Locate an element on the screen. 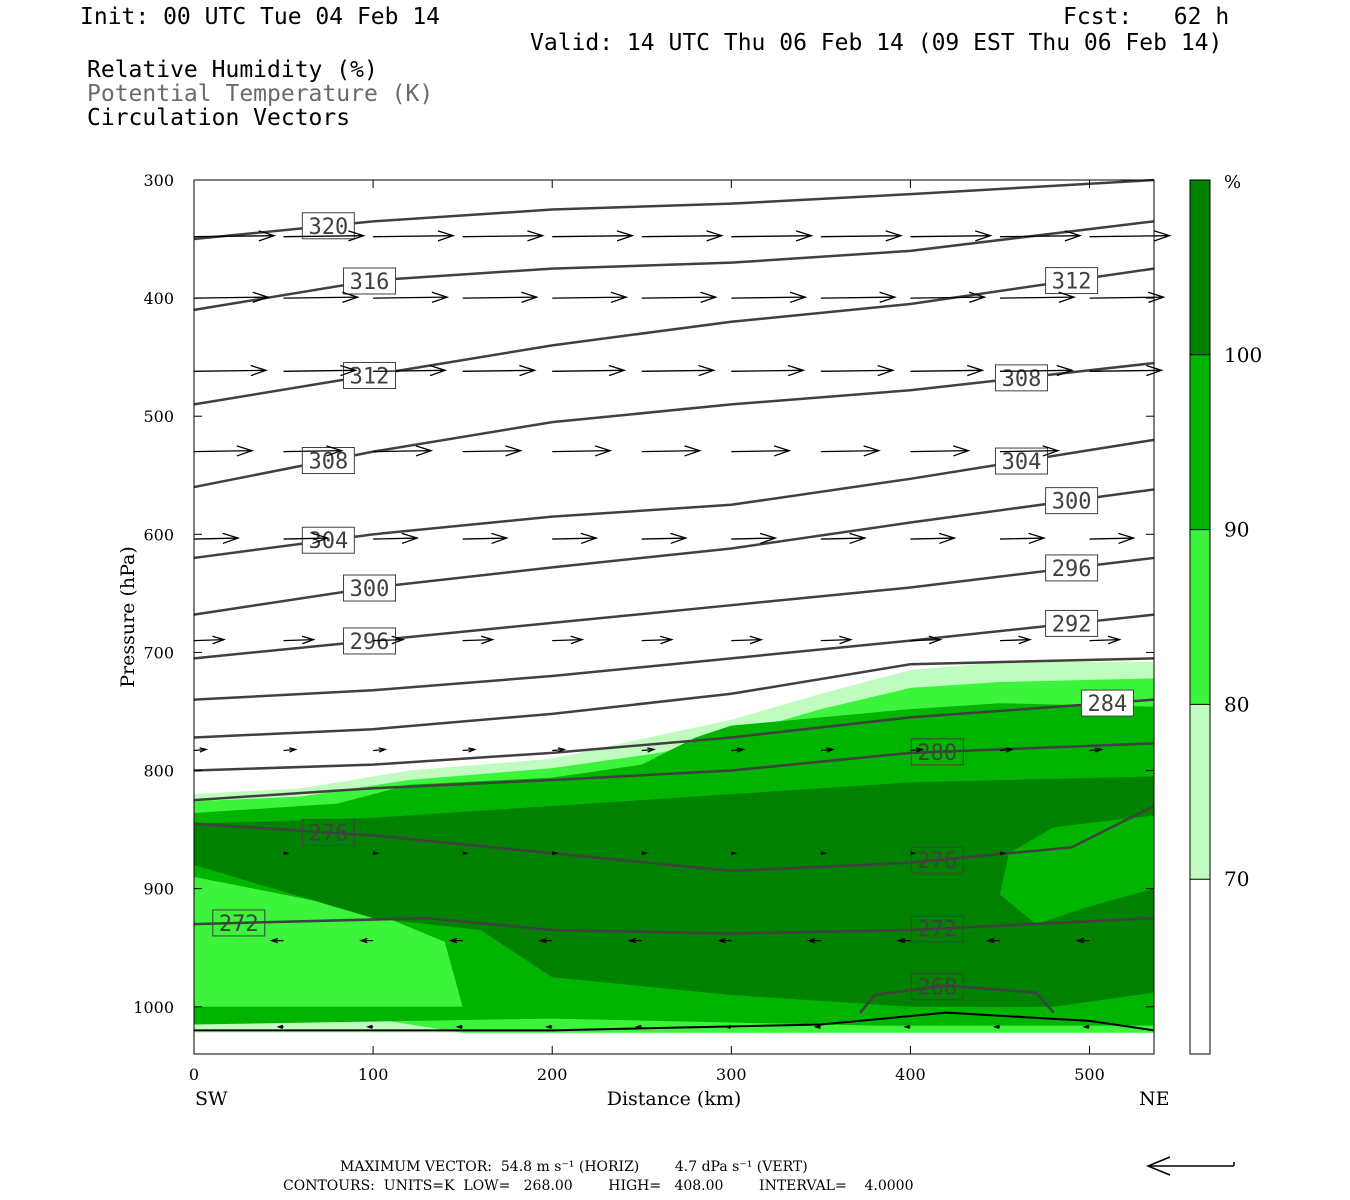 The height and width of the screenshot is (1200, 1350). x-end-label-ne: NE is located at coordinates (1154, 1099).